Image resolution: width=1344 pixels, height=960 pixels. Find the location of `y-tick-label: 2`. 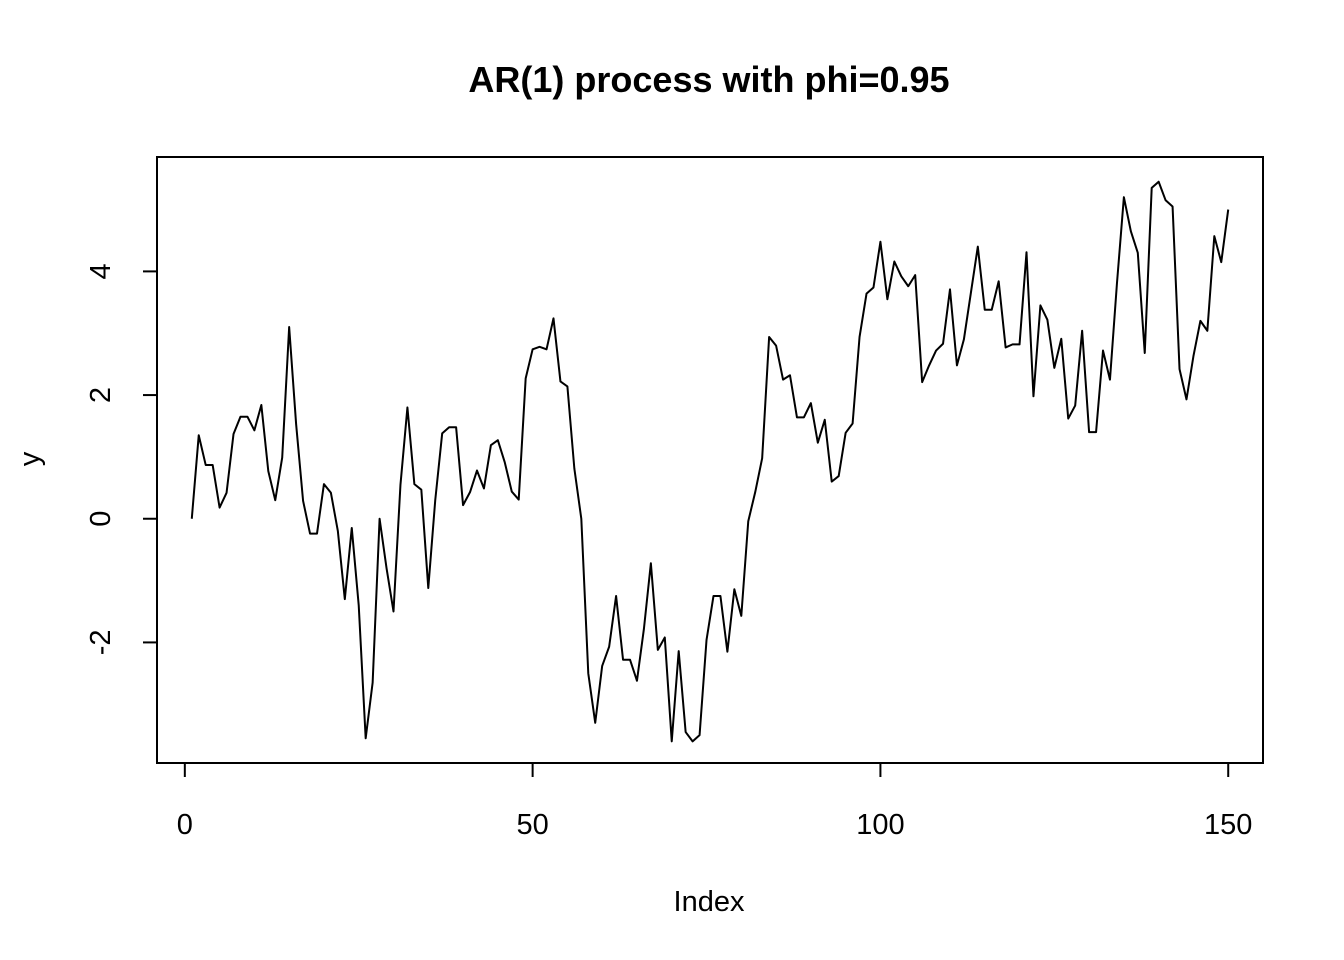

y-tick-label: 2 is located at coordinates (101, 395).